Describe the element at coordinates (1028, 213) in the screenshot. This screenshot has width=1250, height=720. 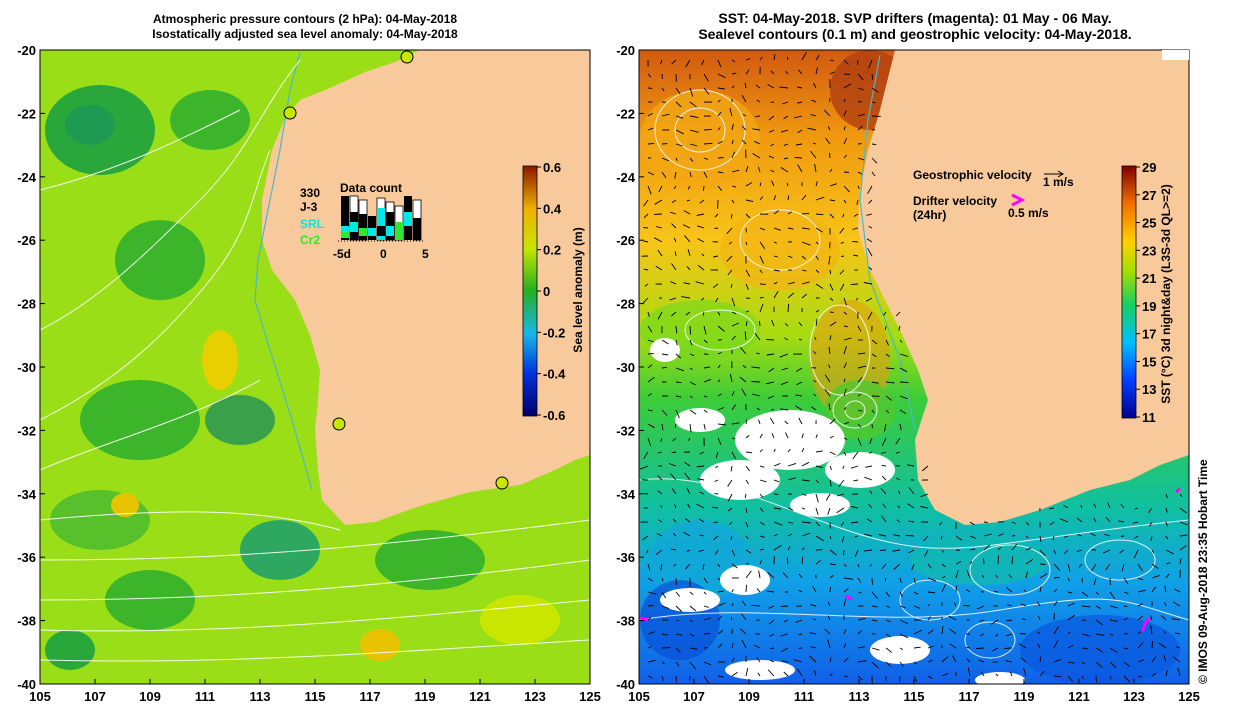
I see `drifter-scale-label: 0.5 m/s` at that location.